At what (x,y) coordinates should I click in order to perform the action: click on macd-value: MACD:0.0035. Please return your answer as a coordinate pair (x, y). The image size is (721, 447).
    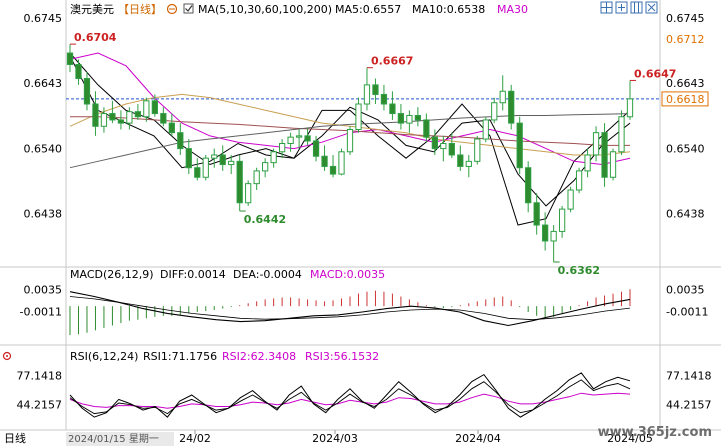
    Looking at the image, I should click on (347, 274).